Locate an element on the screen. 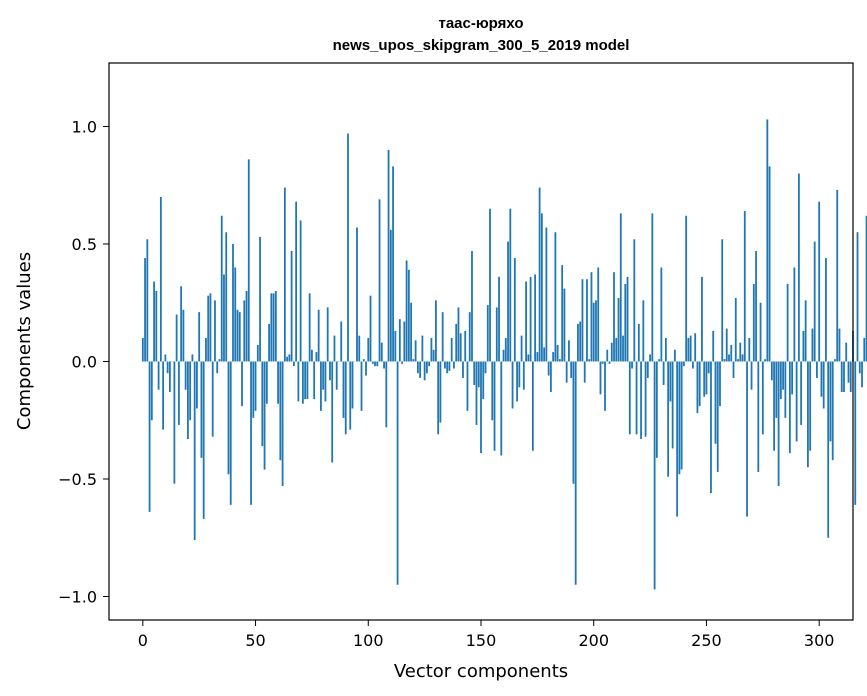 The width and height of the screenshot is (867, 696). y-tick-label: −0.5 is located at coordinates (77, 479).